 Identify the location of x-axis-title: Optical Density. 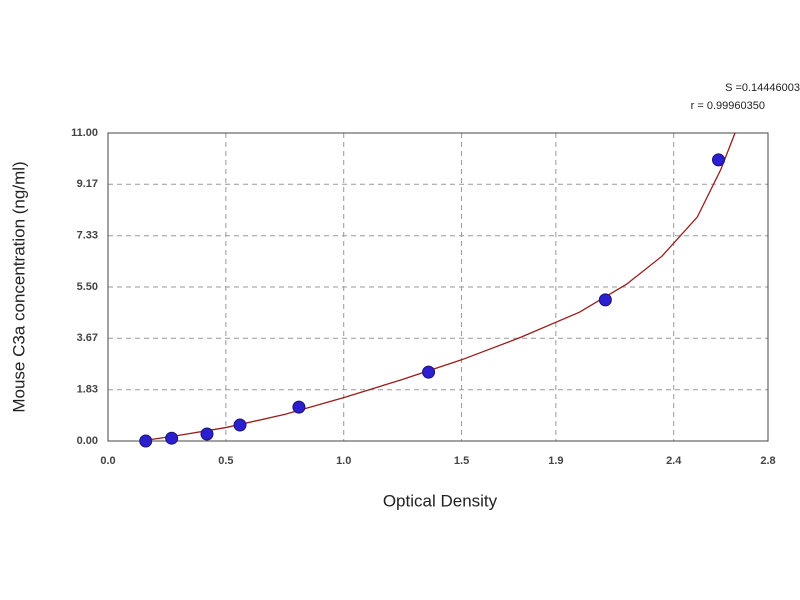
(440, 500).